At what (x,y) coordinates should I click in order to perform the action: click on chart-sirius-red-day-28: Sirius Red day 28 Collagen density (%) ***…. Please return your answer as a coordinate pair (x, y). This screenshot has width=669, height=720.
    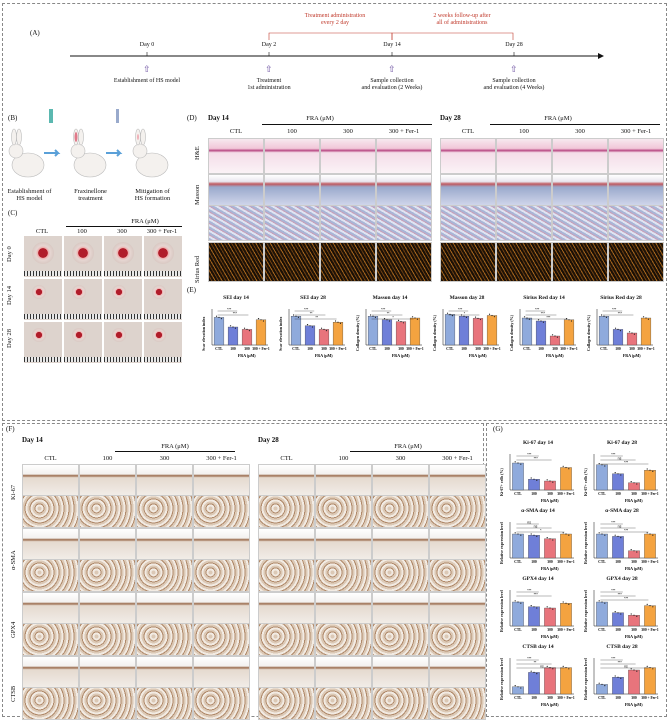
    Looking at the image, I should click on (621, 328).